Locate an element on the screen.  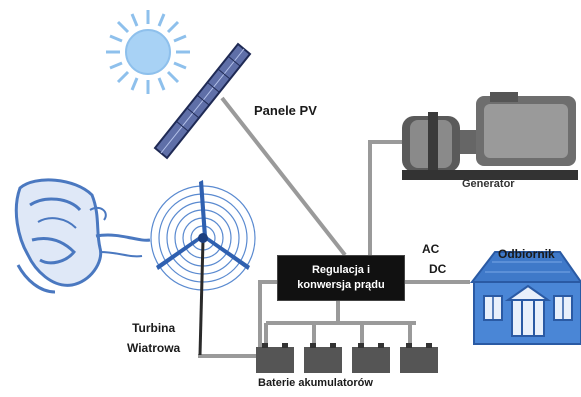
pv-panel-icon is located at coordinates (202, 101).